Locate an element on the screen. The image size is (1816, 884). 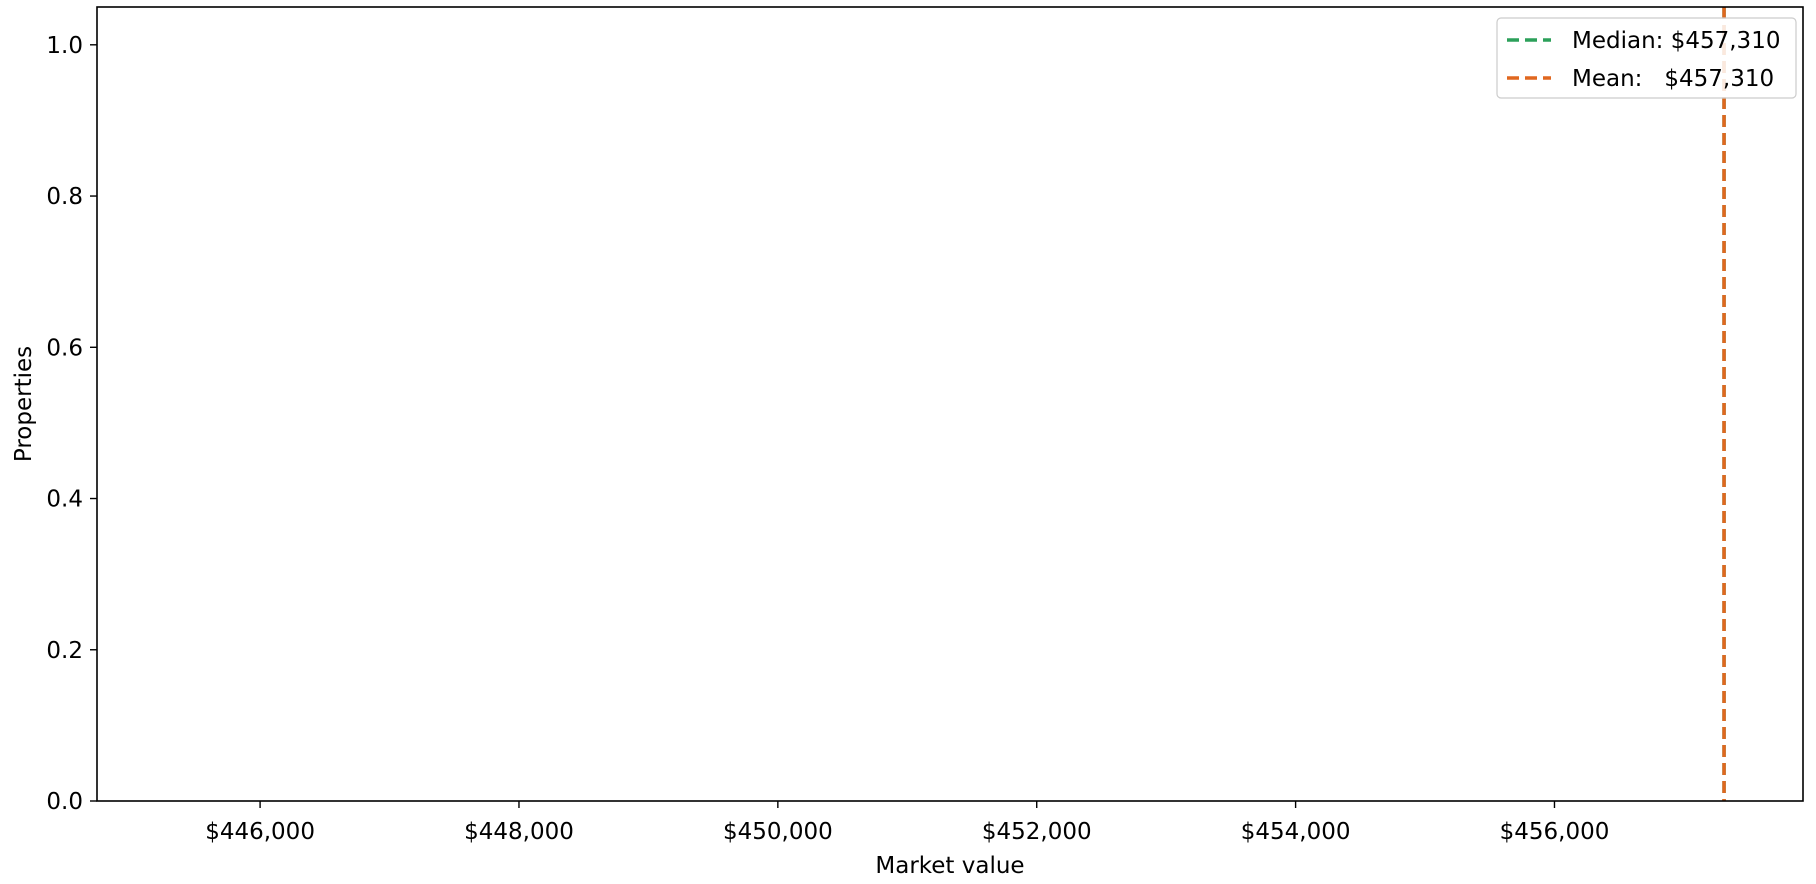
y-tick-label: 0.0 is located at coordinates (64, 802).